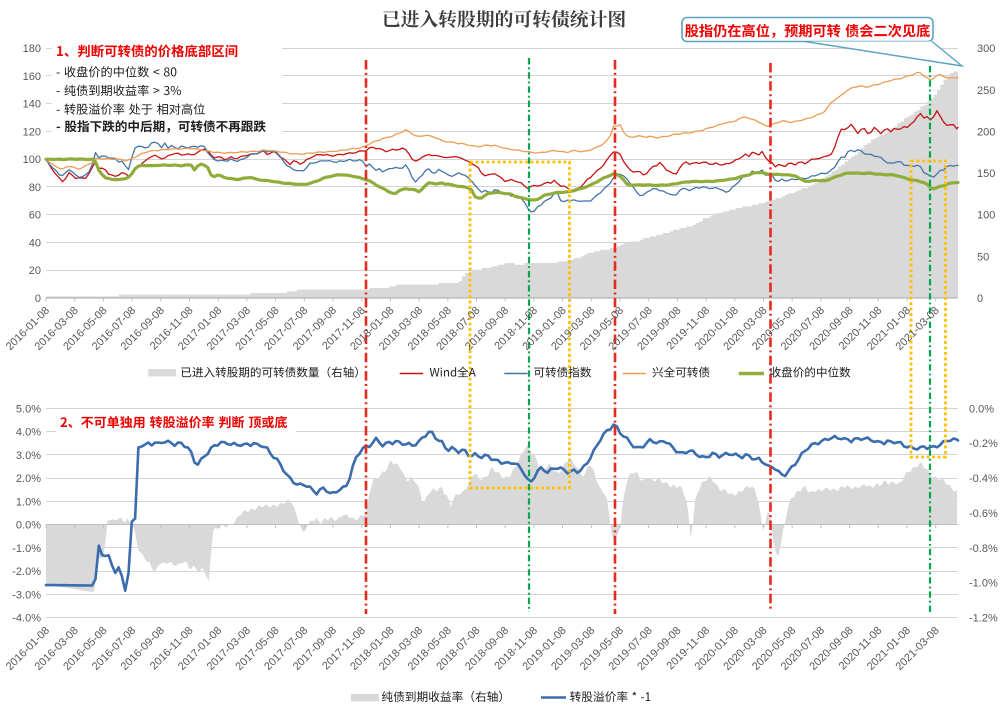 Image resolution: width=1008 pixels, height=711 pixels. What do you see at coordinates (32, 49) in the screenshot?
I see `svg-text: 180` at bounding box center [32, 49].